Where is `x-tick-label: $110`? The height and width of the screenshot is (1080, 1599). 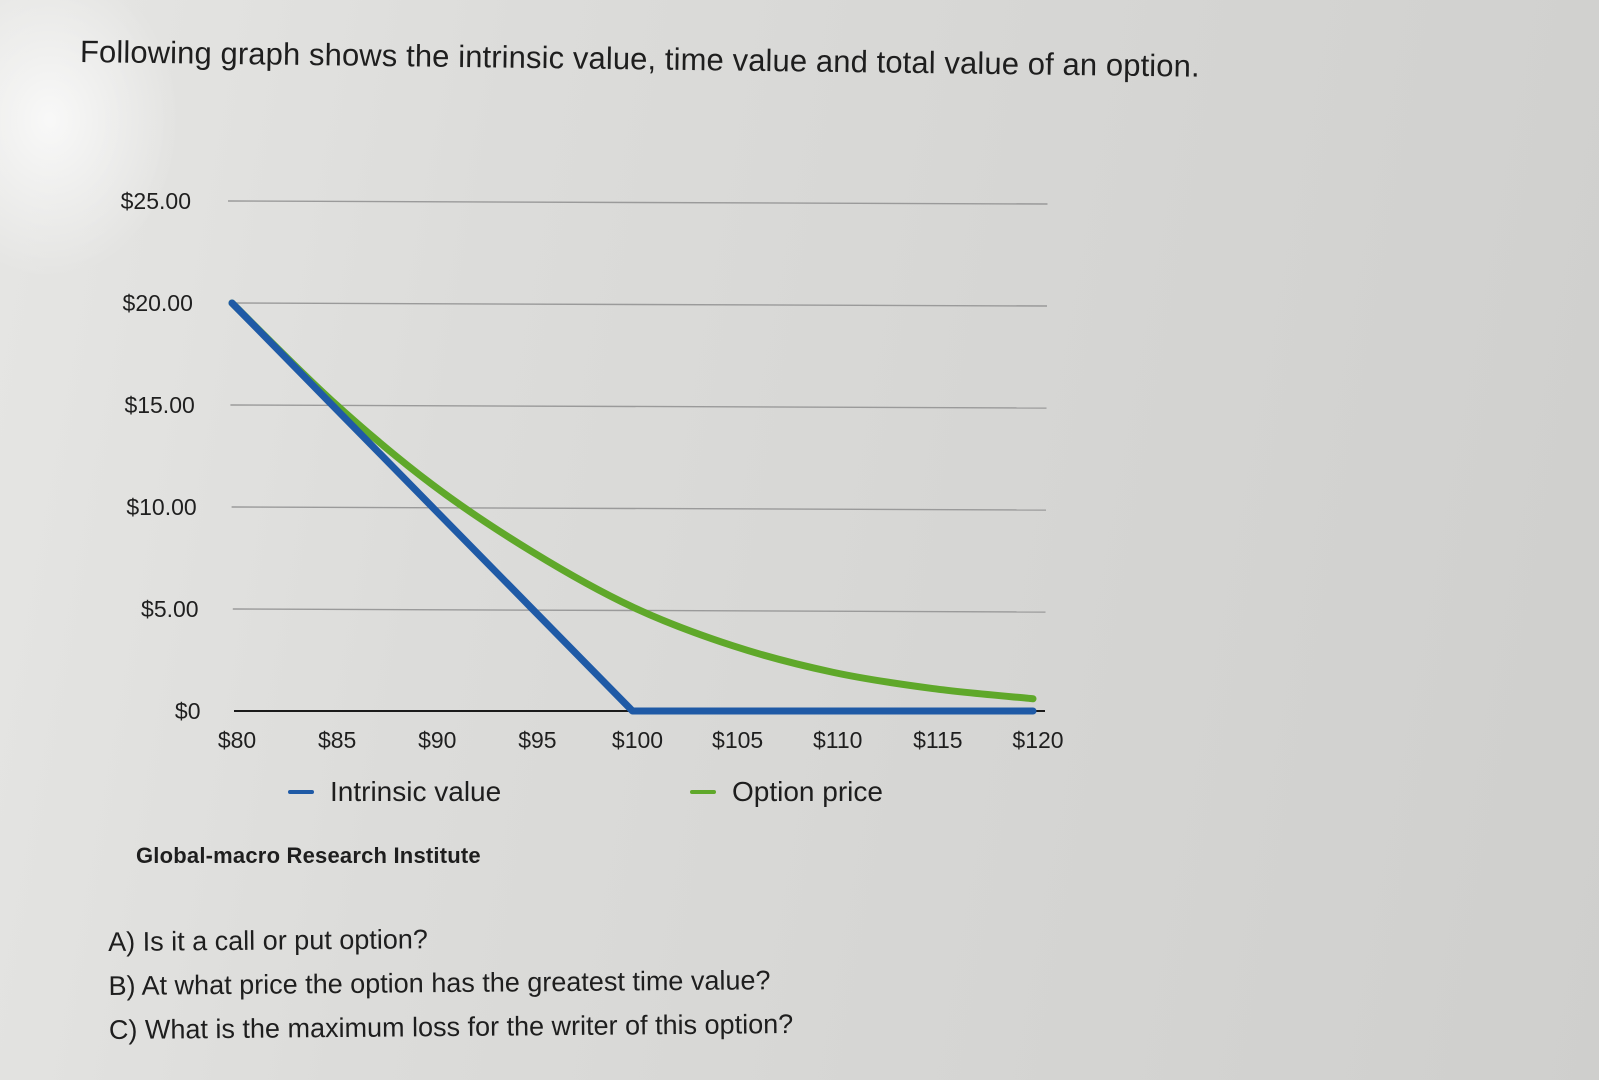 x-tick-label: $110 is located at coordinates (837, 740).